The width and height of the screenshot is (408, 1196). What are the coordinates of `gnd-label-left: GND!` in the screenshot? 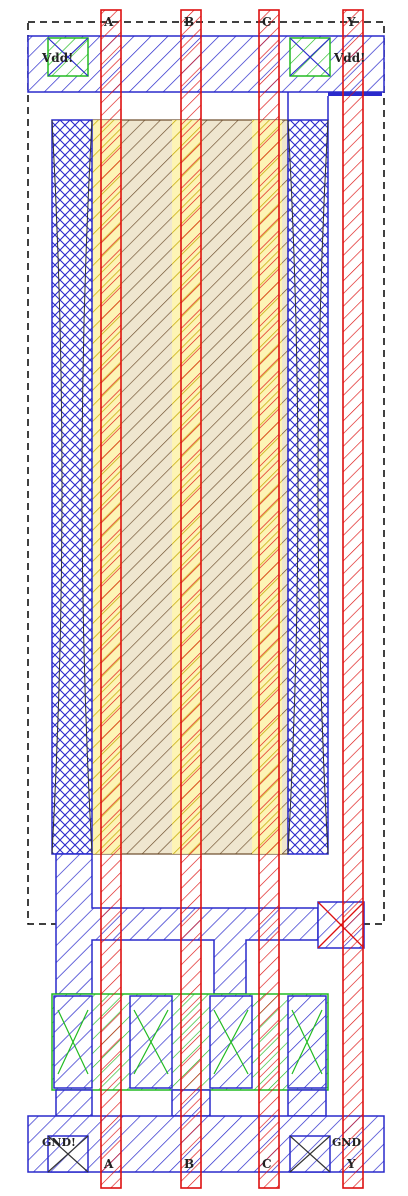 It's located at (59, 1142).